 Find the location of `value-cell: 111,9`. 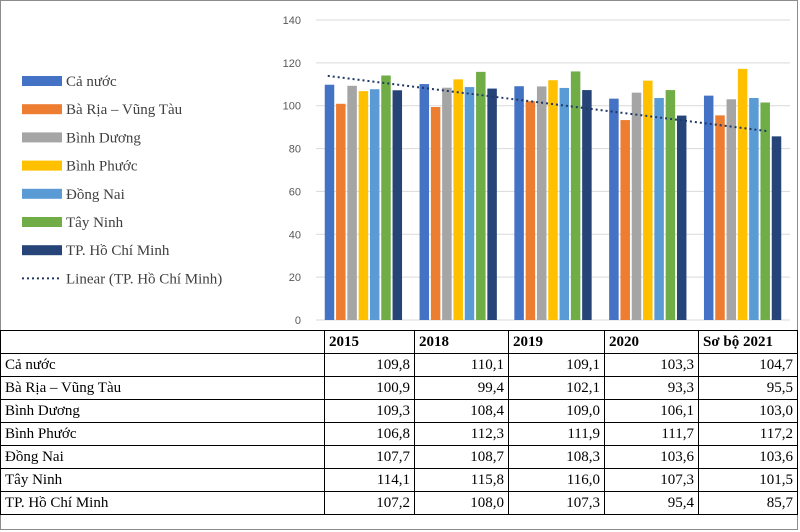

value-cell: 111,9 is located at coordinates (556, 434).